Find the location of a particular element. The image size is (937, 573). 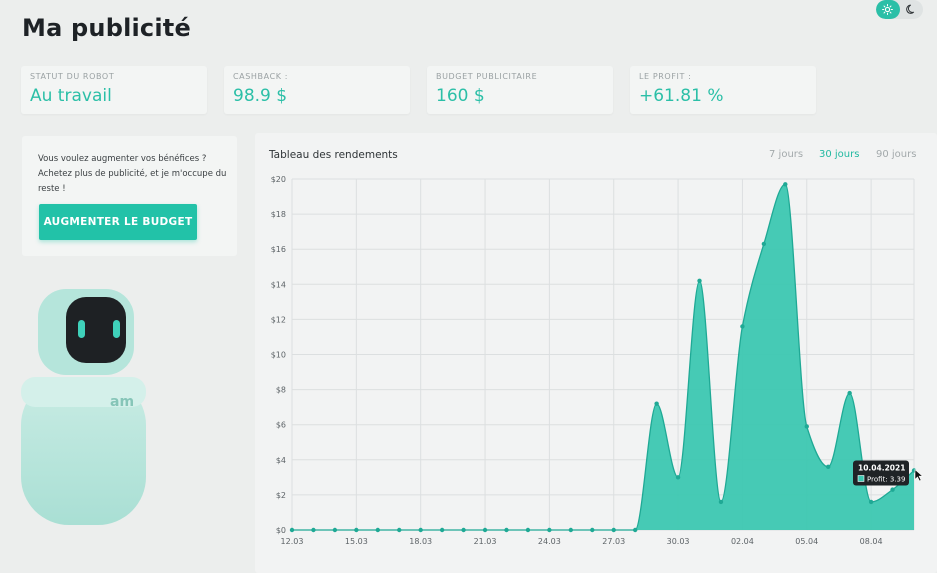

stat-card-ad-budget: BUDGET PUBLICITAIRE 160 $ is located at coordinates (520, 90).